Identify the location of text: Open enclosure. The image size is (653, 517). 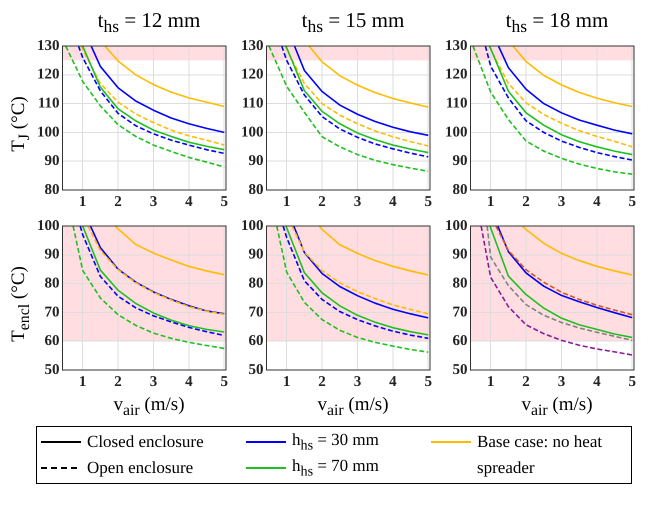
(140, 468).